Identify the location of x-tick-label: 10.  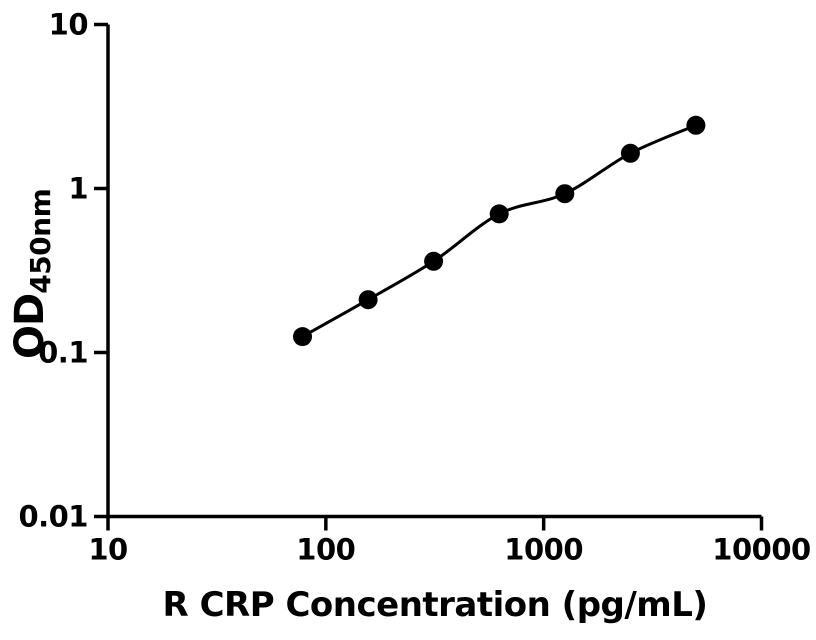
(107, 550).